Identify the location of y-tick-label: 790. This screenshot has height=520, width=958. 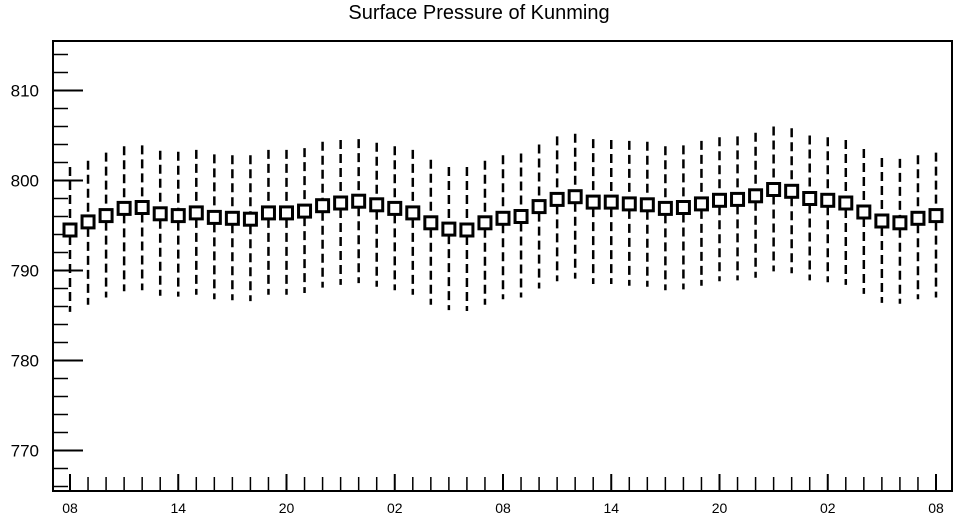
(25, 271).